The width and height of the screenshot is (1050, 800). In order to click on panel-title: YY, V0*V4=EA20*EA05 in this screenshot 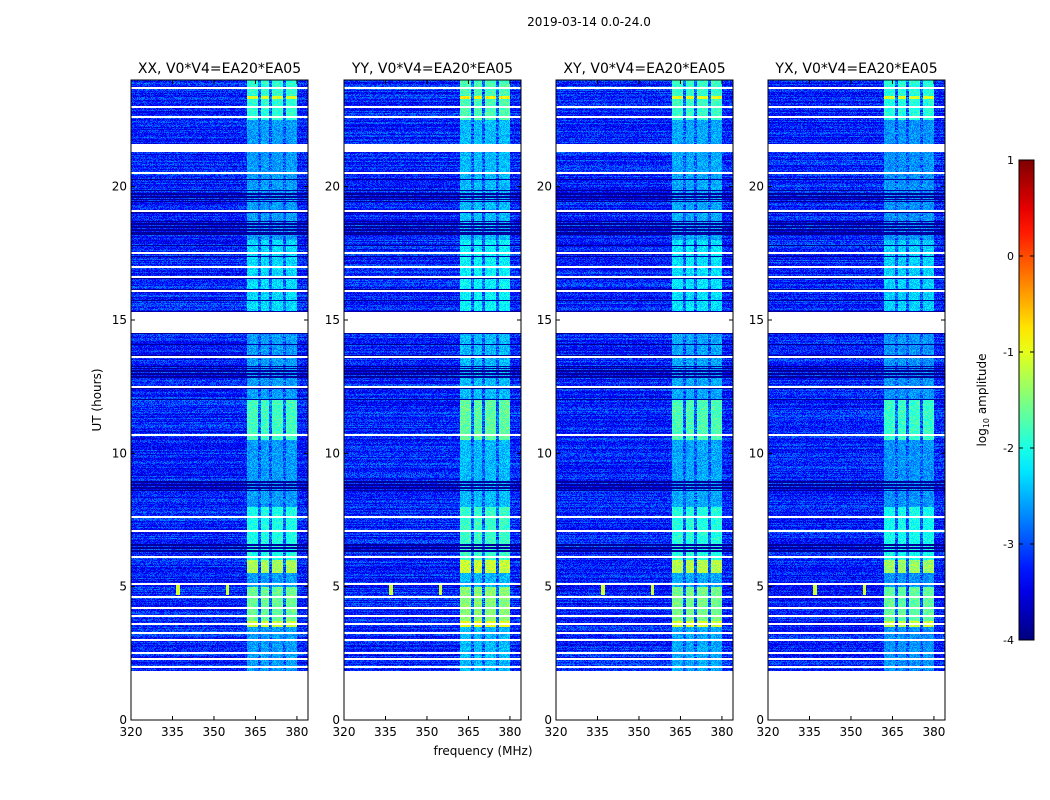, I will do `click(432, 69)`.